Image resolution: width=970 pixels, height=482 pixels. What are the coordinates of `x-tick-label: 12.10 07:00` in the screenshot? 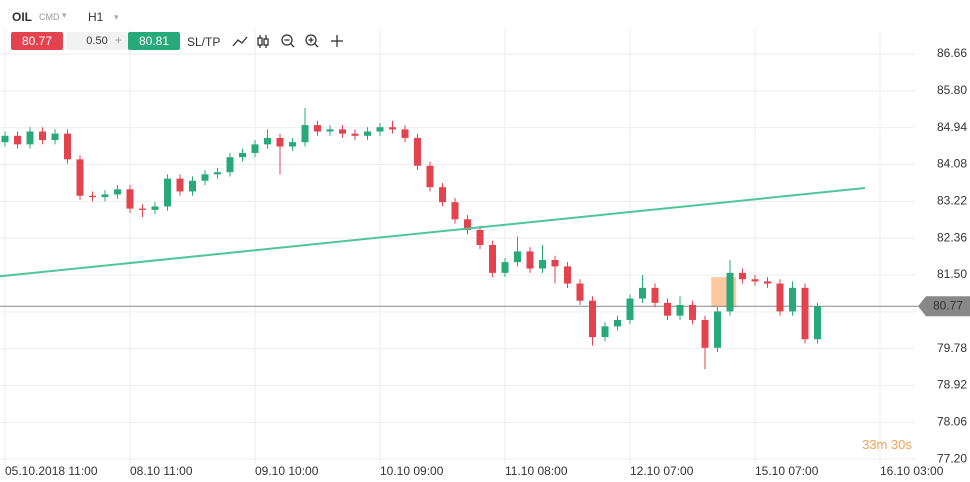 It's located at (662, 471).